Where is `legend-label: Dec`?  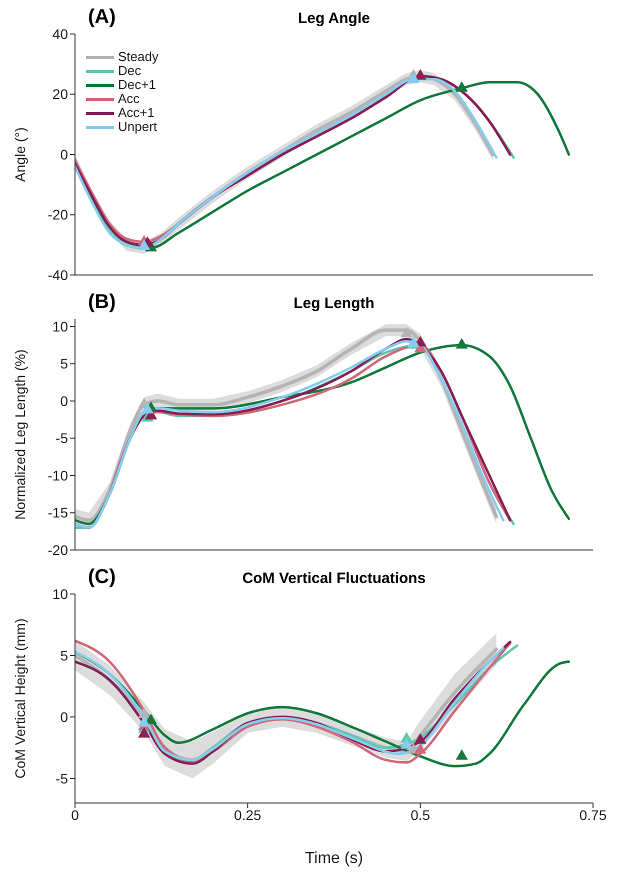
legend-label: Dec is located at coordinates (130, 70).